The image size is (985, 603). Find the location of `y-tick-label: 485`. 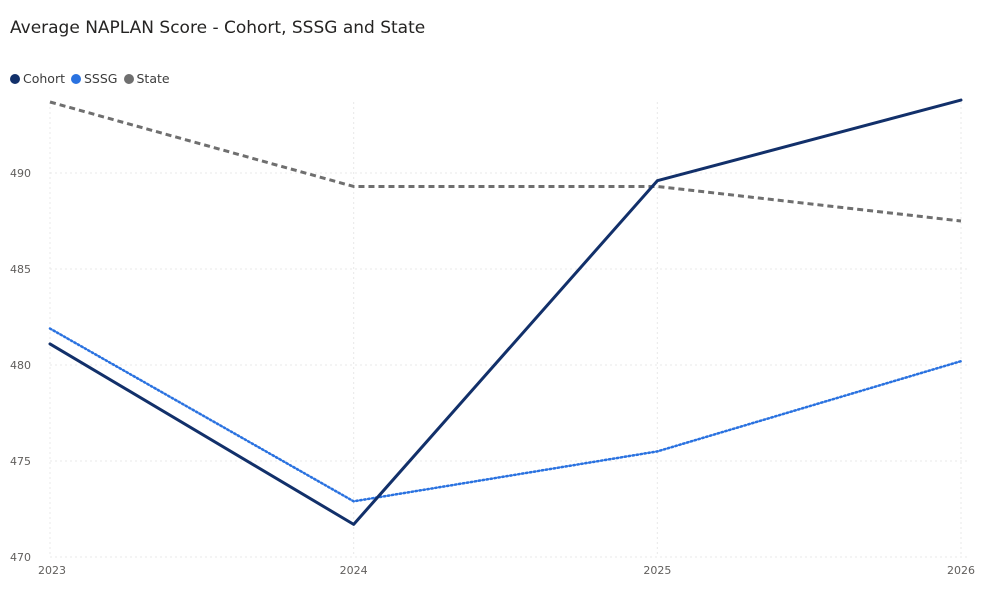

y-tick-label: 485 is located at coordinates (20, 269).